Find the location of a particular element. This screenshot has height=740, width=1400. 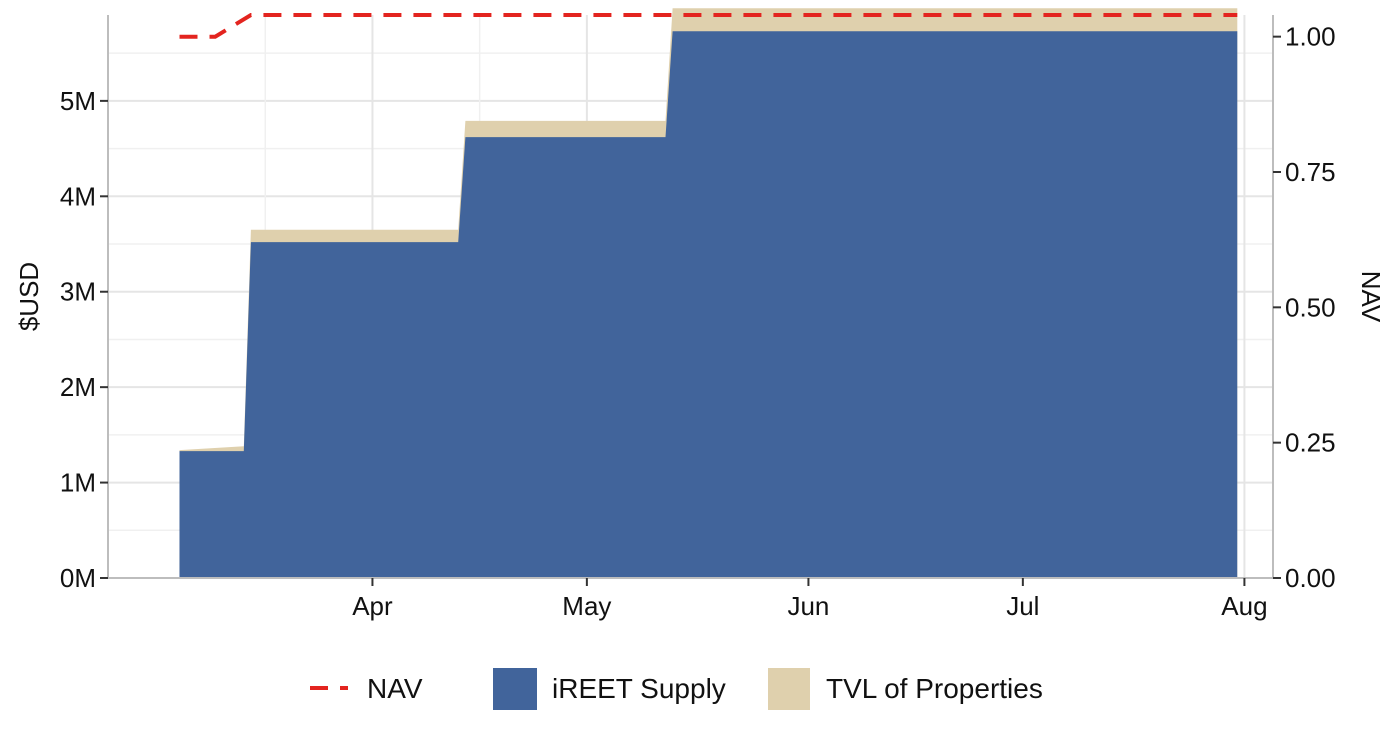

x-tick-label: Jun is located at coordinates (808, 606).